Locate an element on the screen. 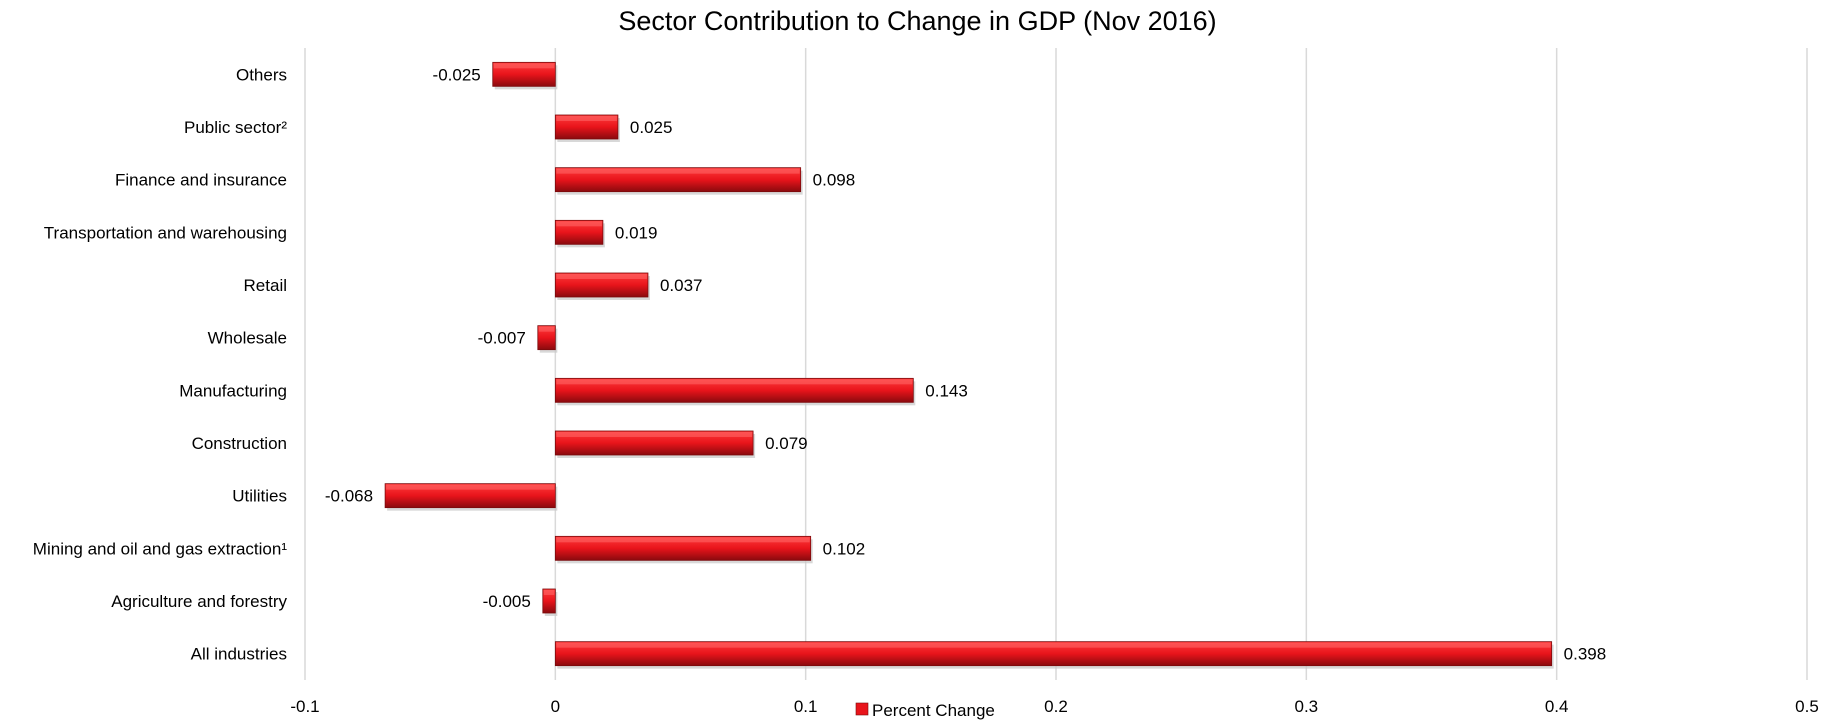 The image size is (1835, 726). data-label: 0.025 is located at coordinates (651, 127).